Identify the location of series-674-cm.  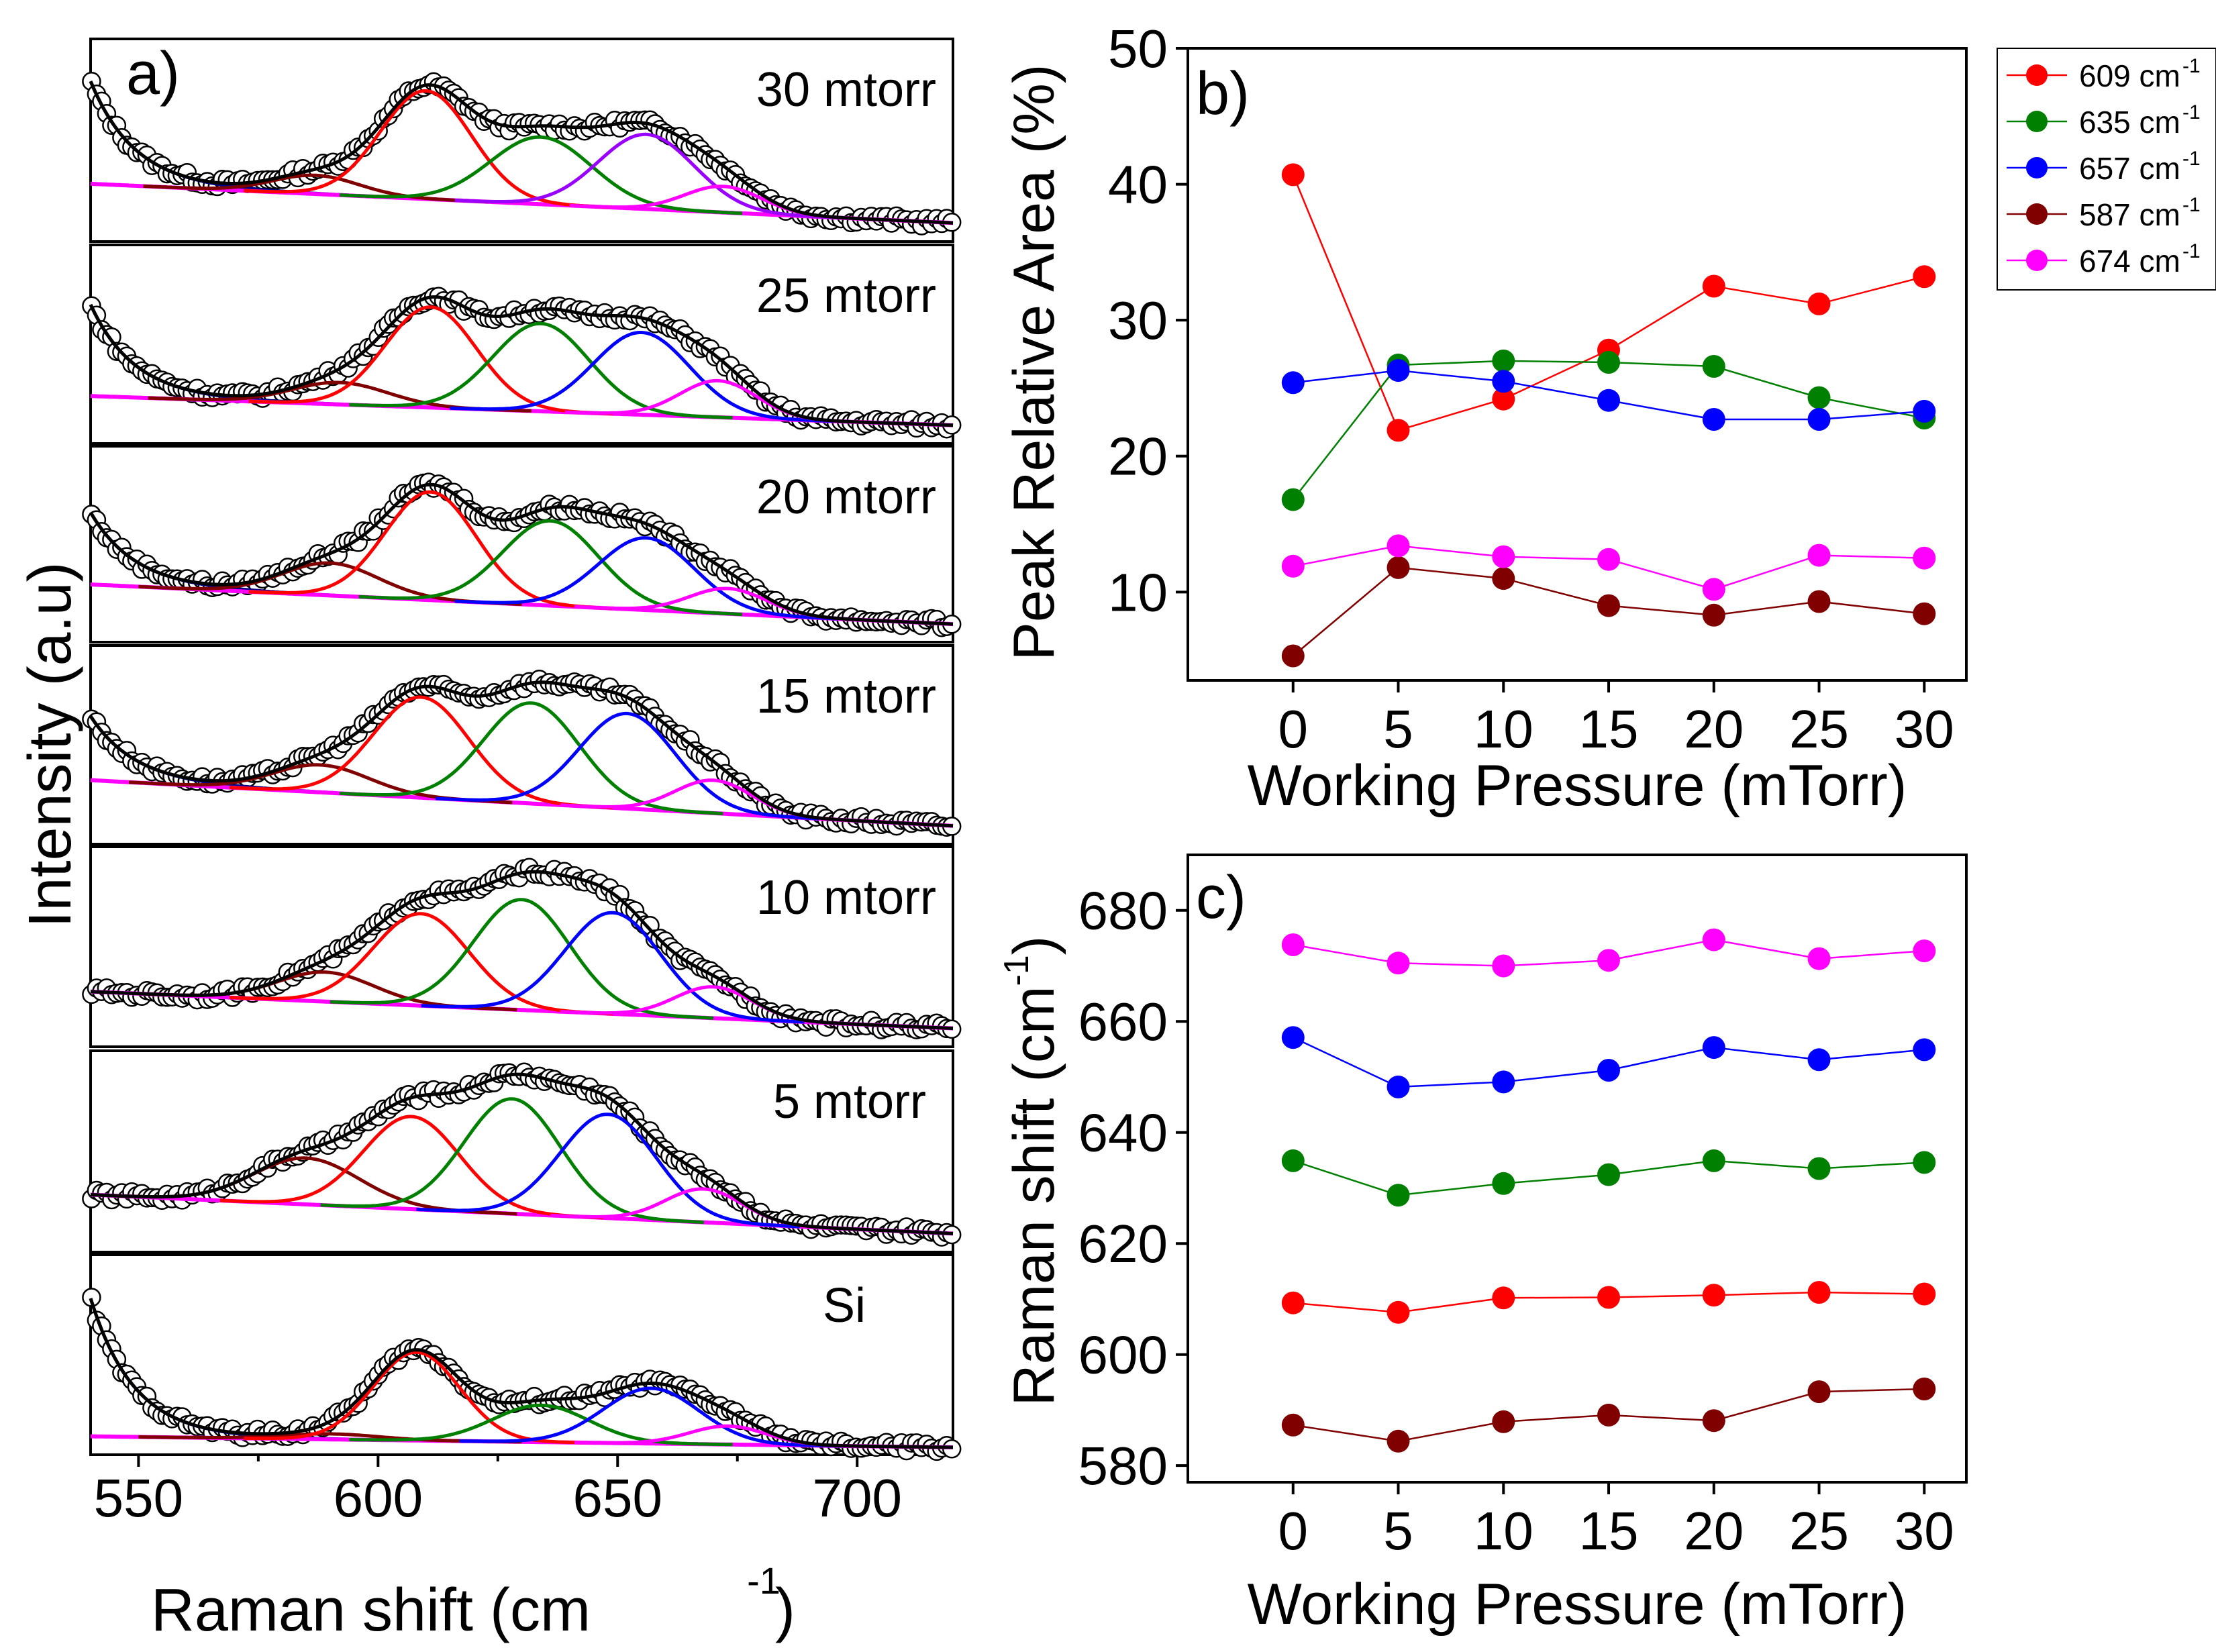
(1609, 567).